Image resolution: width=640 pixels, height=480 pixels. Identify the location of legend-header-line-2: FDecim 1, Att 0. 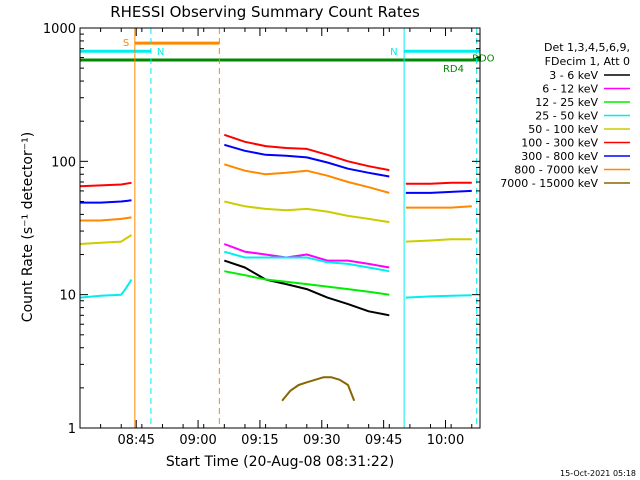
(587, 61).